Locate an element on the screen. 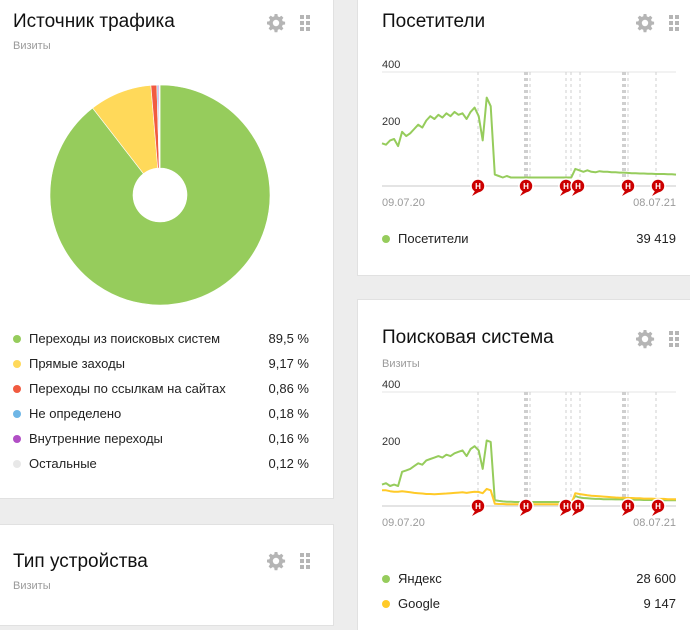 This screenshot has height=630, width=690. legend-item: Не определено is located at coordinates (67, 413).